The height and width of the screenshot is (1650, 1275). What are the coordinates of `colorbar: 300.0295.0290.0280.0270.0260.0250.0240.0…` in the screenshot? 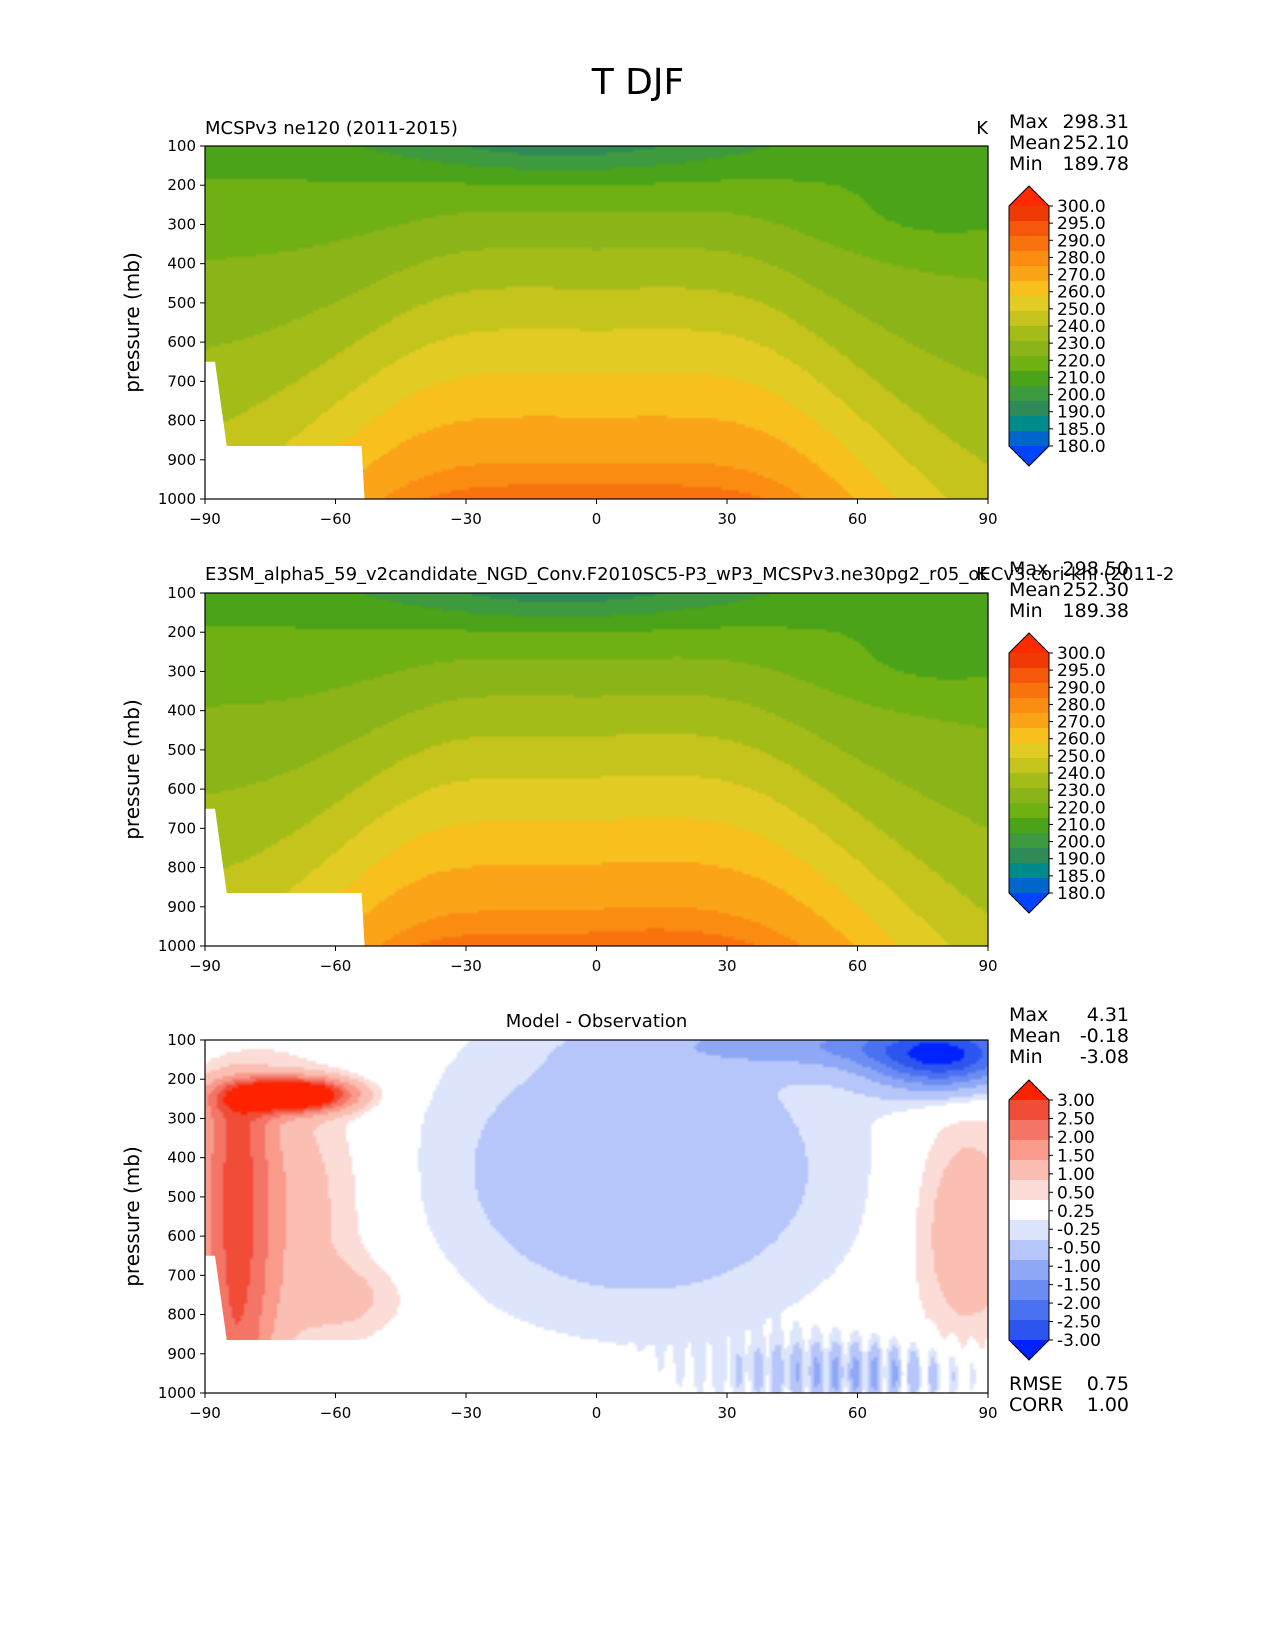 It's located at (1057, 773).